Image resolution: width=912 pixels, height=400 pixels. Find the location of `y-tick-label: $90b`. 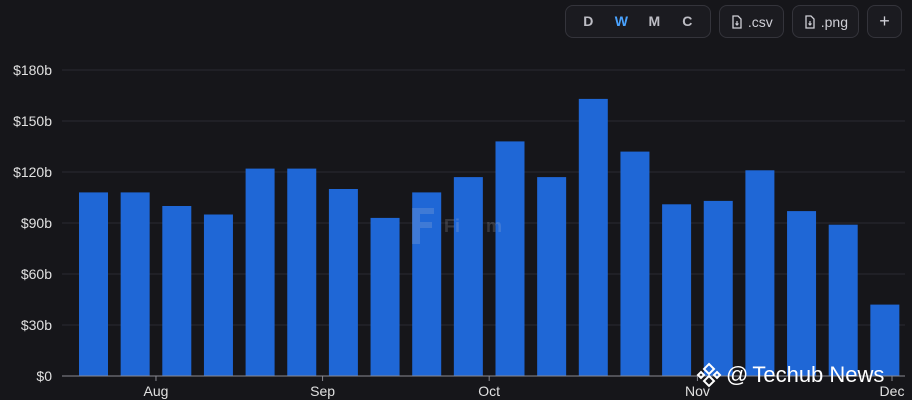

y-tick-label: $90b is located at coordinates (36, 223).